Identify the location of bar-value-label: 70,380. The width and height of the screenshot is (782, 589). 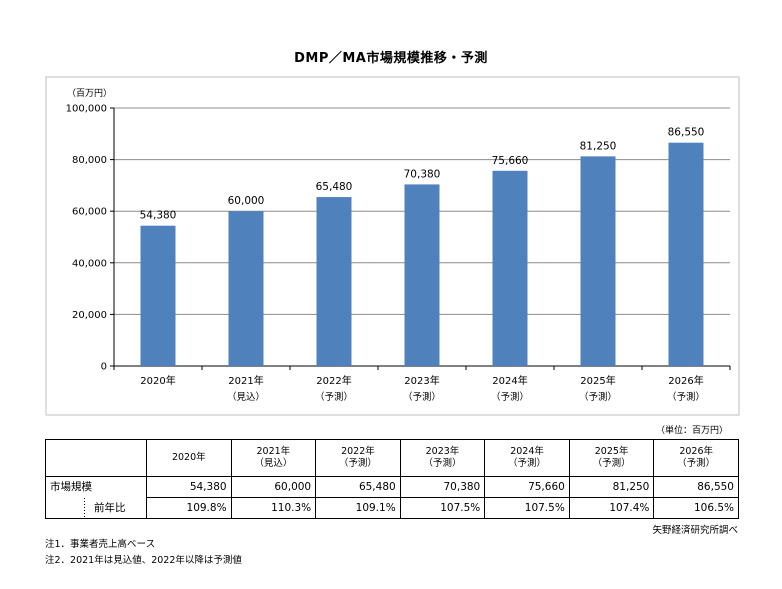
(422, 174).